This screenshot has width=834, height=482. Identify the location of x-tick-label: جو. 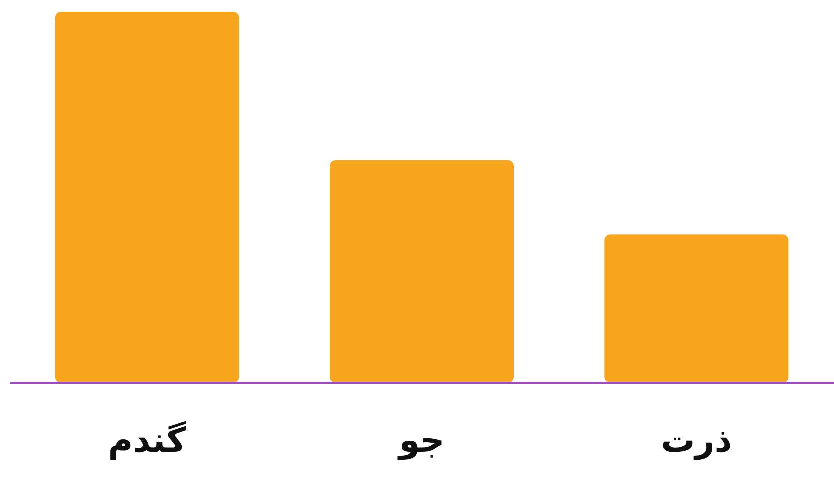
(421, 441).